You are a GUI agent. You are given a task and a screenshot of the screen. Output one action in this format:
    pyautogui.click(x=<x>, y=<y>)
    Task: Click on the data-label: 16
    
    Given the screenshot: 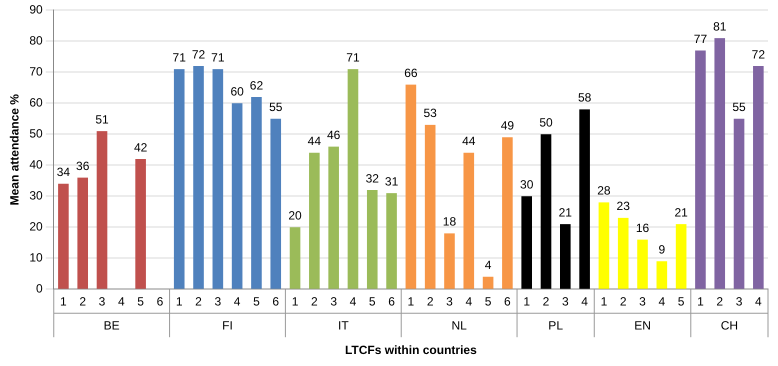 What is the action you would take?
    pyautogui.click(x=643, y=227)
    